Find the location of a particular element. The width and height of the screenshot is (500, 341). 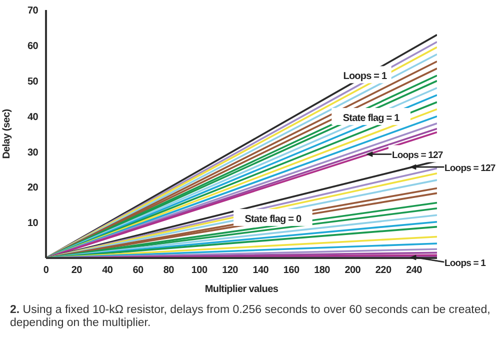

x-tick-label: 20 is located at coordinates (77, 270).